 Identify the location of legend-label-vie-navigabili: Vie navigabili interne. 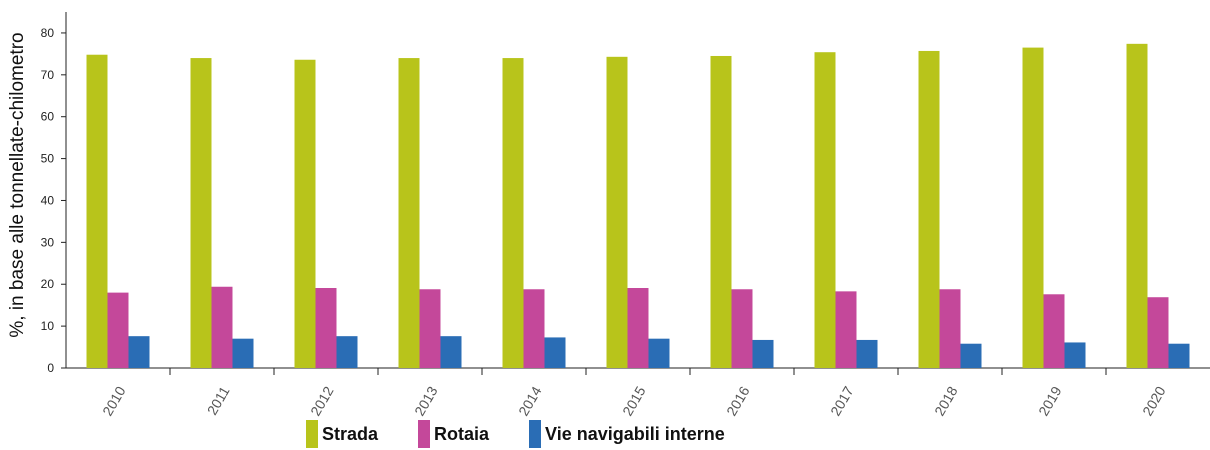
(635, 433).